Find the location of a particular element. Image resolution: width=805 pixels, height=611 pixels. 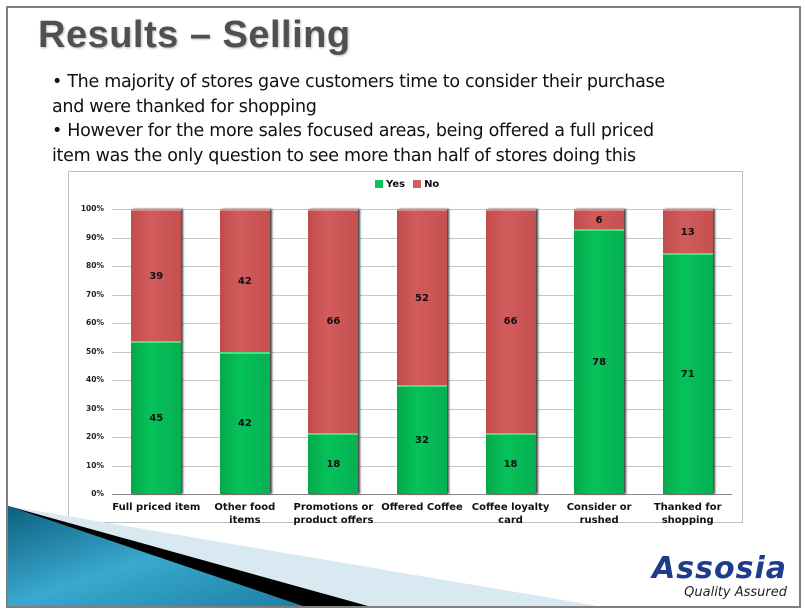

y-tick-label: 90% is located at coordinates (95, 237).